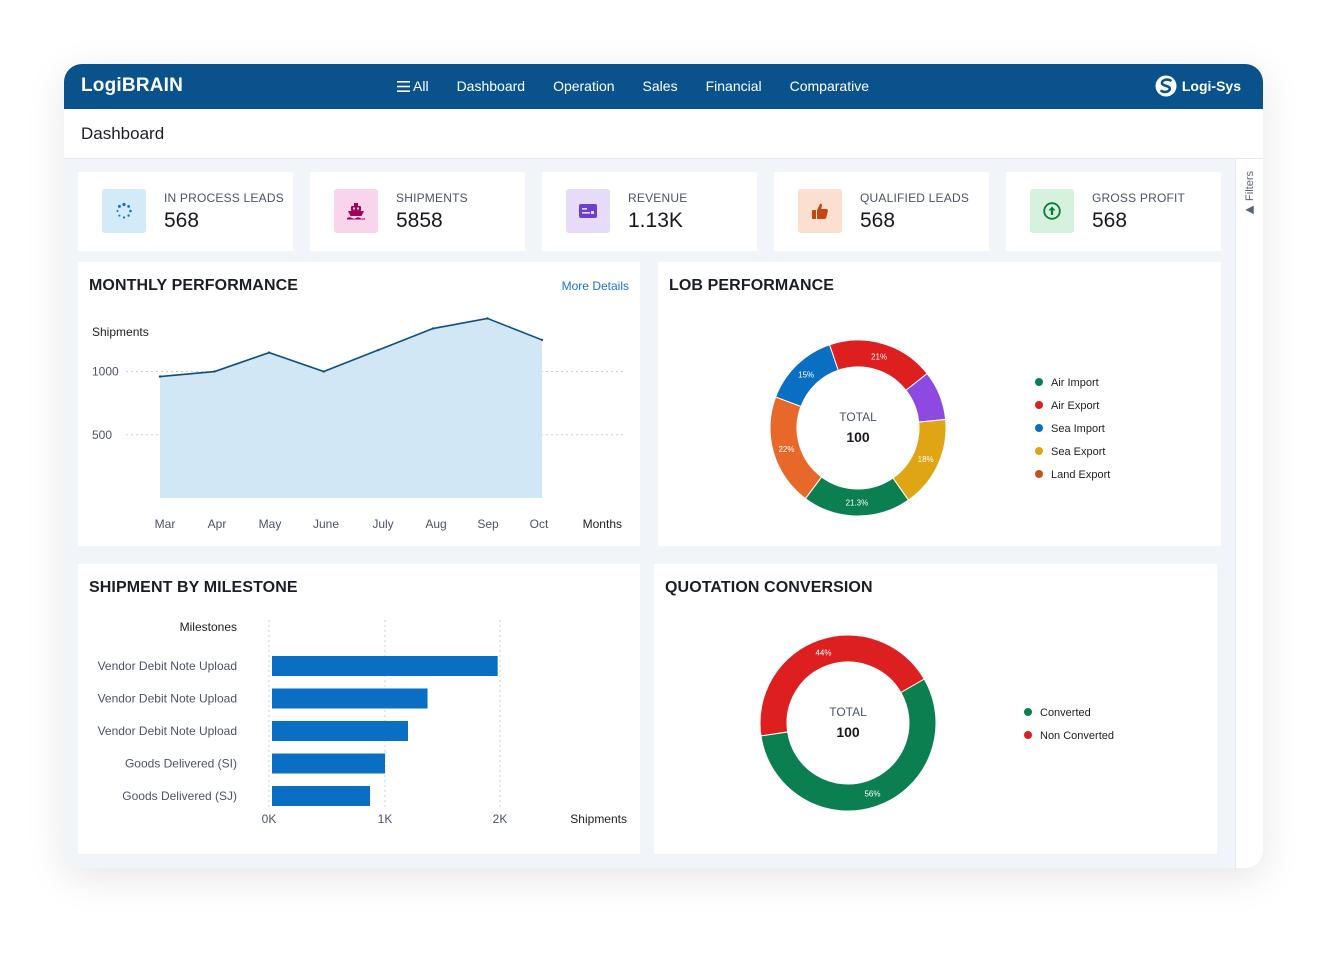  Describe the element at coordinates (120, 332) in the screenshot. I see `y-axis-title: Shipments` at that location.